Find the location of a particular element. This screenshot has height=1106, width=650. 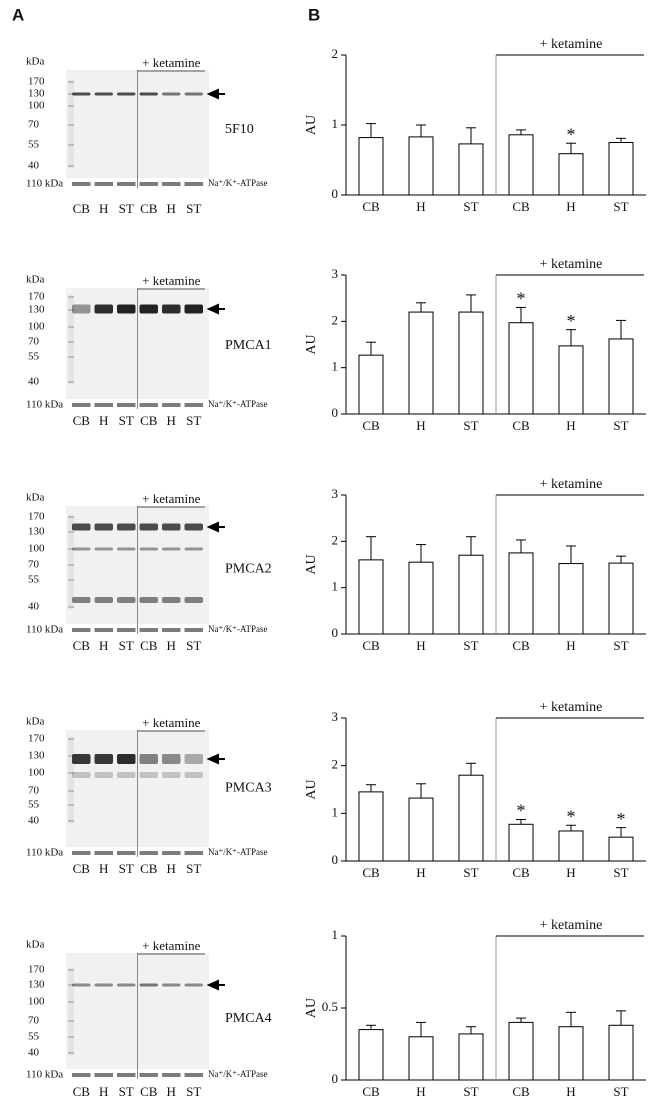

treatment-label: + ketamine is located at coordinates (171, 62).